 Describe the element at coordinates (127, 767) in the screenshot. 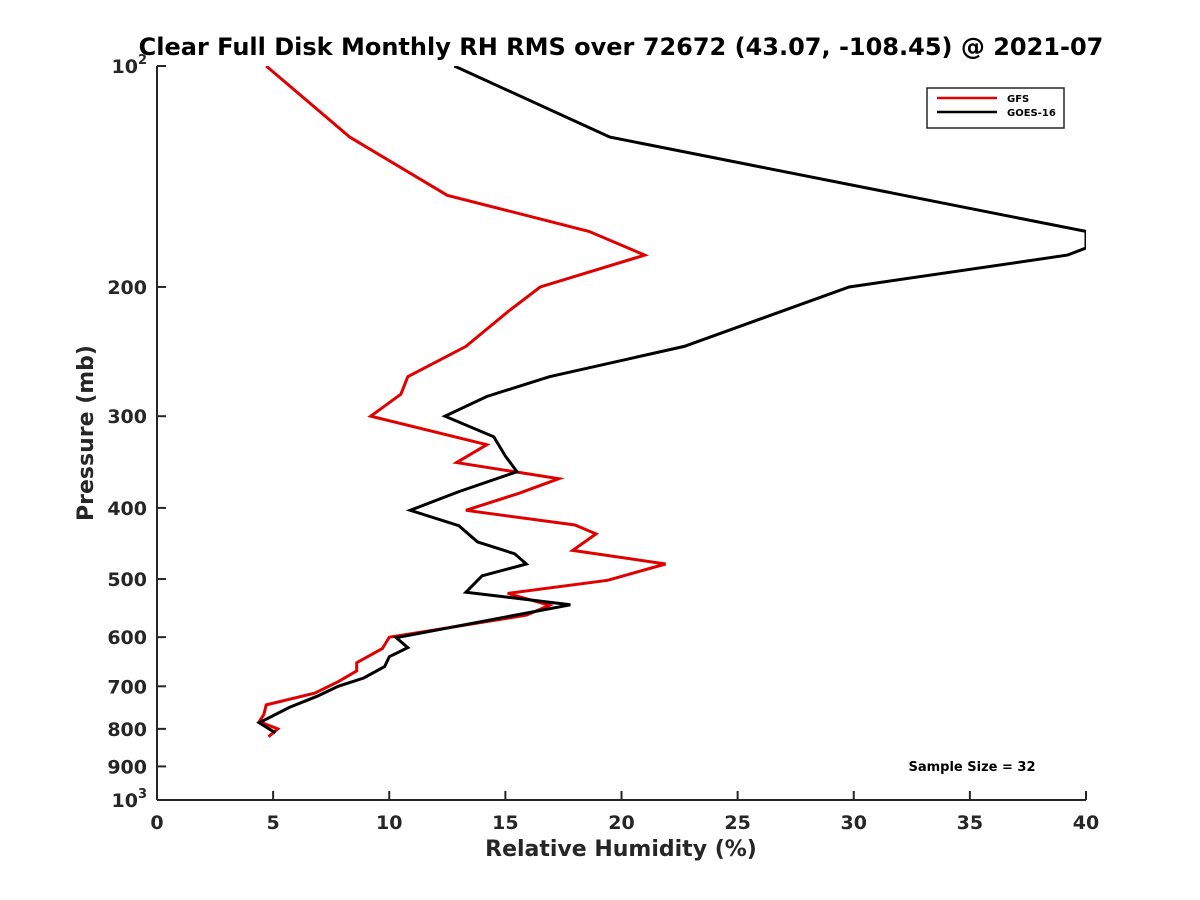

I see `y-tick-label: 900` at that location.